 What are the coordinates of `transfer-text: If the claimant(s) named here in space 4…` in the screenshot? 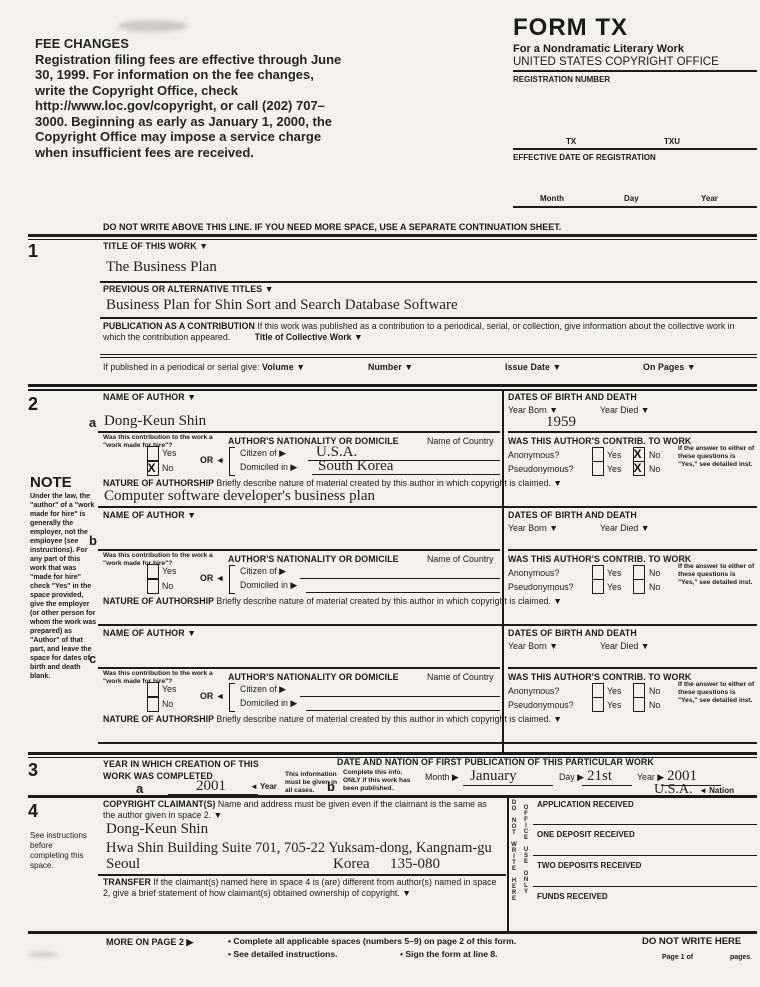 It's located at (300, 887).